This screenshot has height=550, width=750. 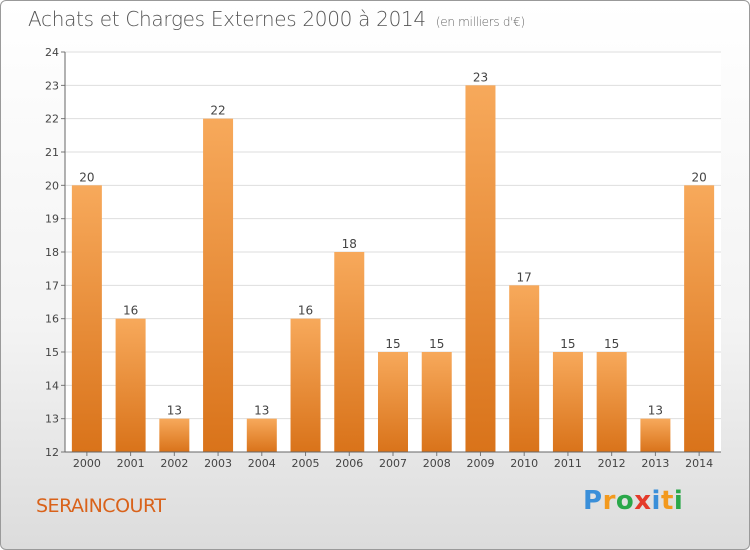 I want to click on bar-2000, so click(x=86, y=319).